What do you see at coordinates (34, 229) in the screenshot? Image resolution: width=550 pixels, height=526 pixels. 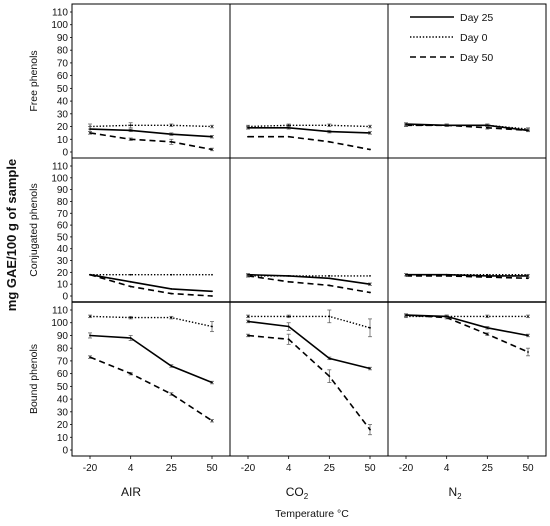 I see `row-label: Conjugated phenols` at bounding box center [34, 229].